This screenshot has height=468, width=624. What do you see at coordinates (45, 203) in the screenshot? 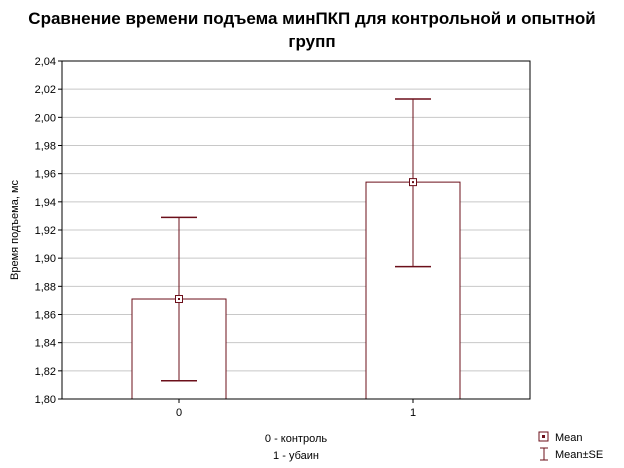
I see `y-tick-label: 1,94` at bounding box center [45, 203].